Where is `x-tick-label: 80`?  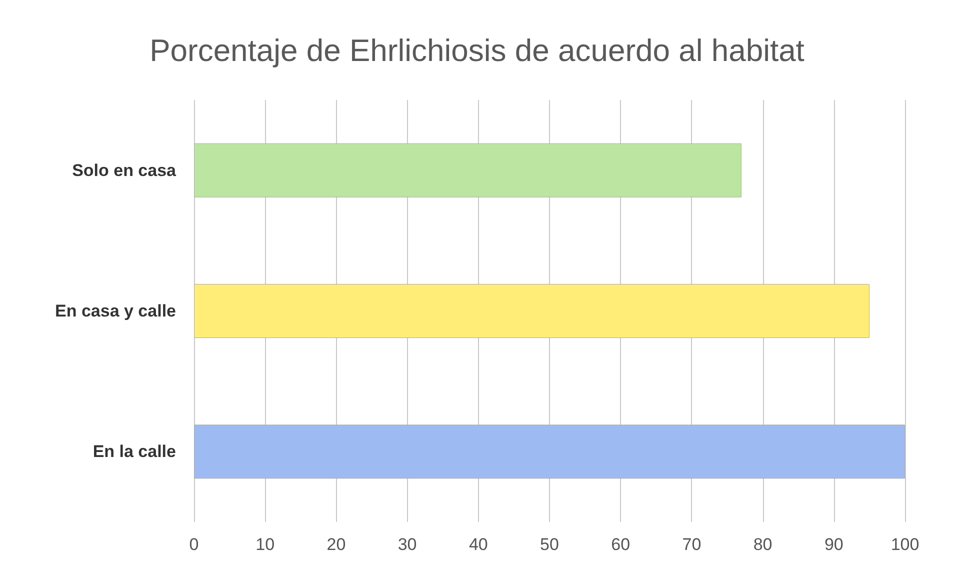
x-tick-label: 80 is located at coordinates (762, 544).